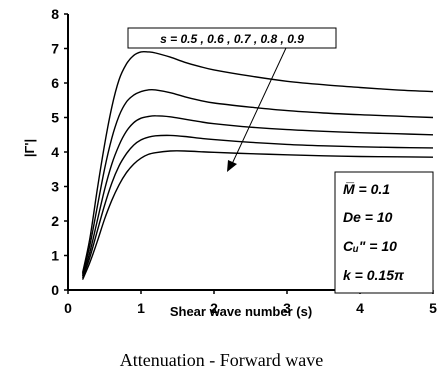 The height and width of the screenshot is (388, 443). What do you see at coordinates (366, 189) in the screenshot?
I see `param-mach: M̅ = 0.1` at bounding box center [366, 189].